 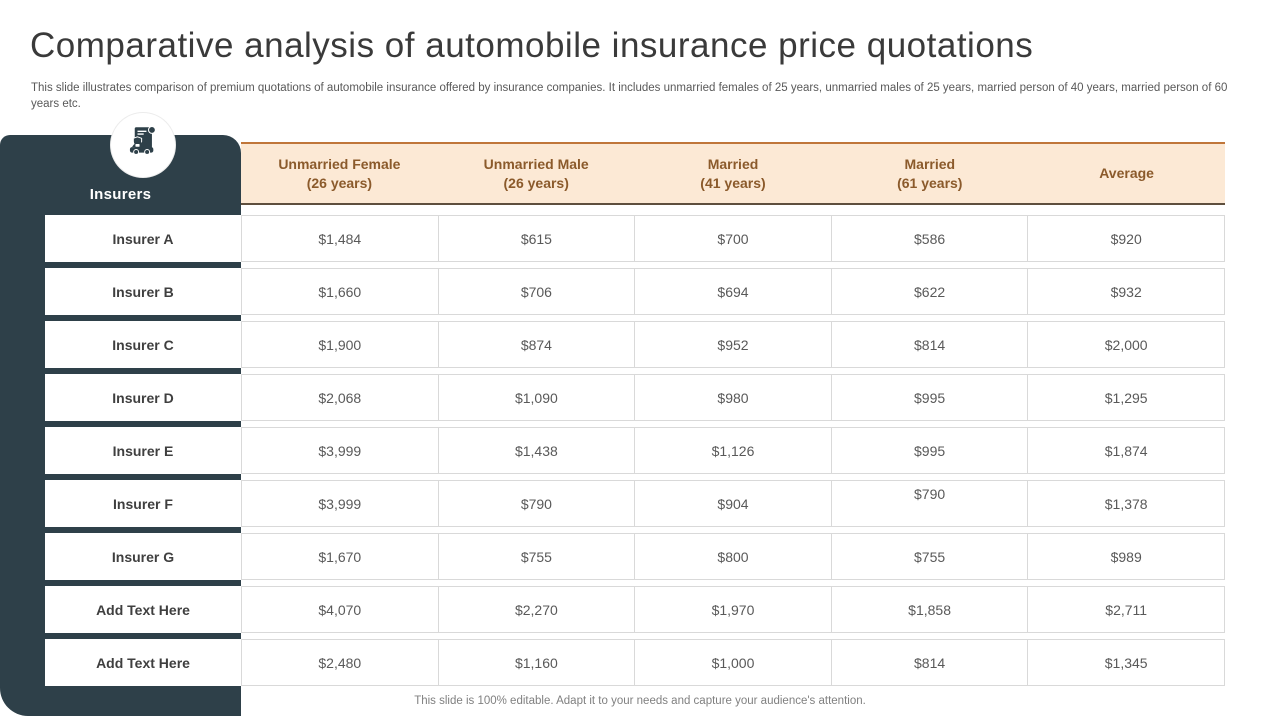 What do you see at coordinates (1126, 556) in the screenshot?
I see `price-cell: $989` at bounding box center [1126, 556].